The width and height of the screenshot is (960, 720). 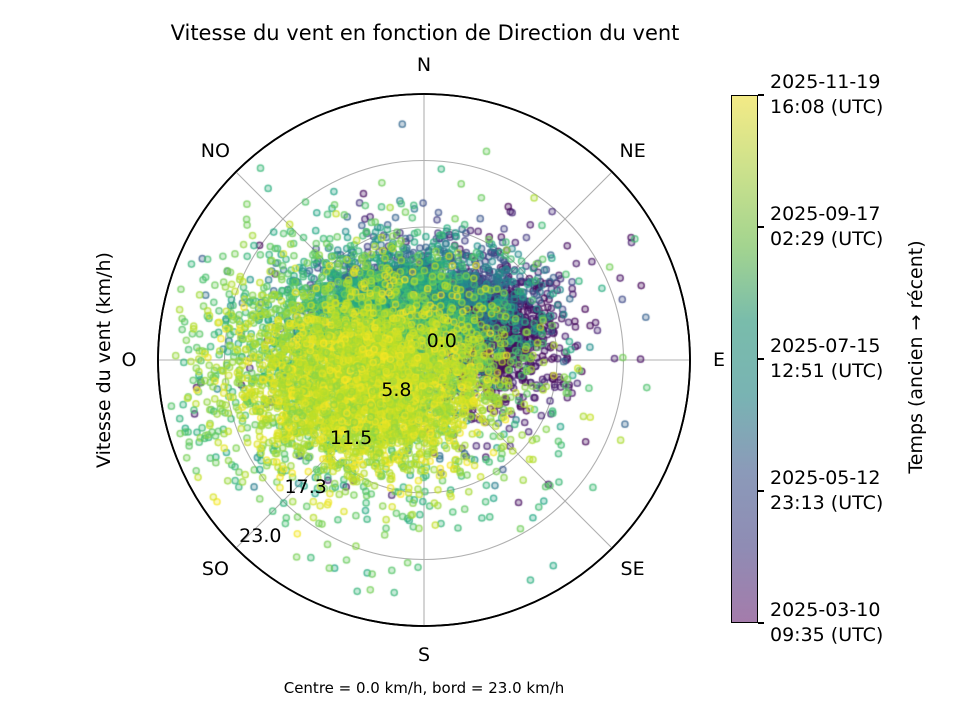 I want to click on direction-label-n: N, so click(x=424, y=65).